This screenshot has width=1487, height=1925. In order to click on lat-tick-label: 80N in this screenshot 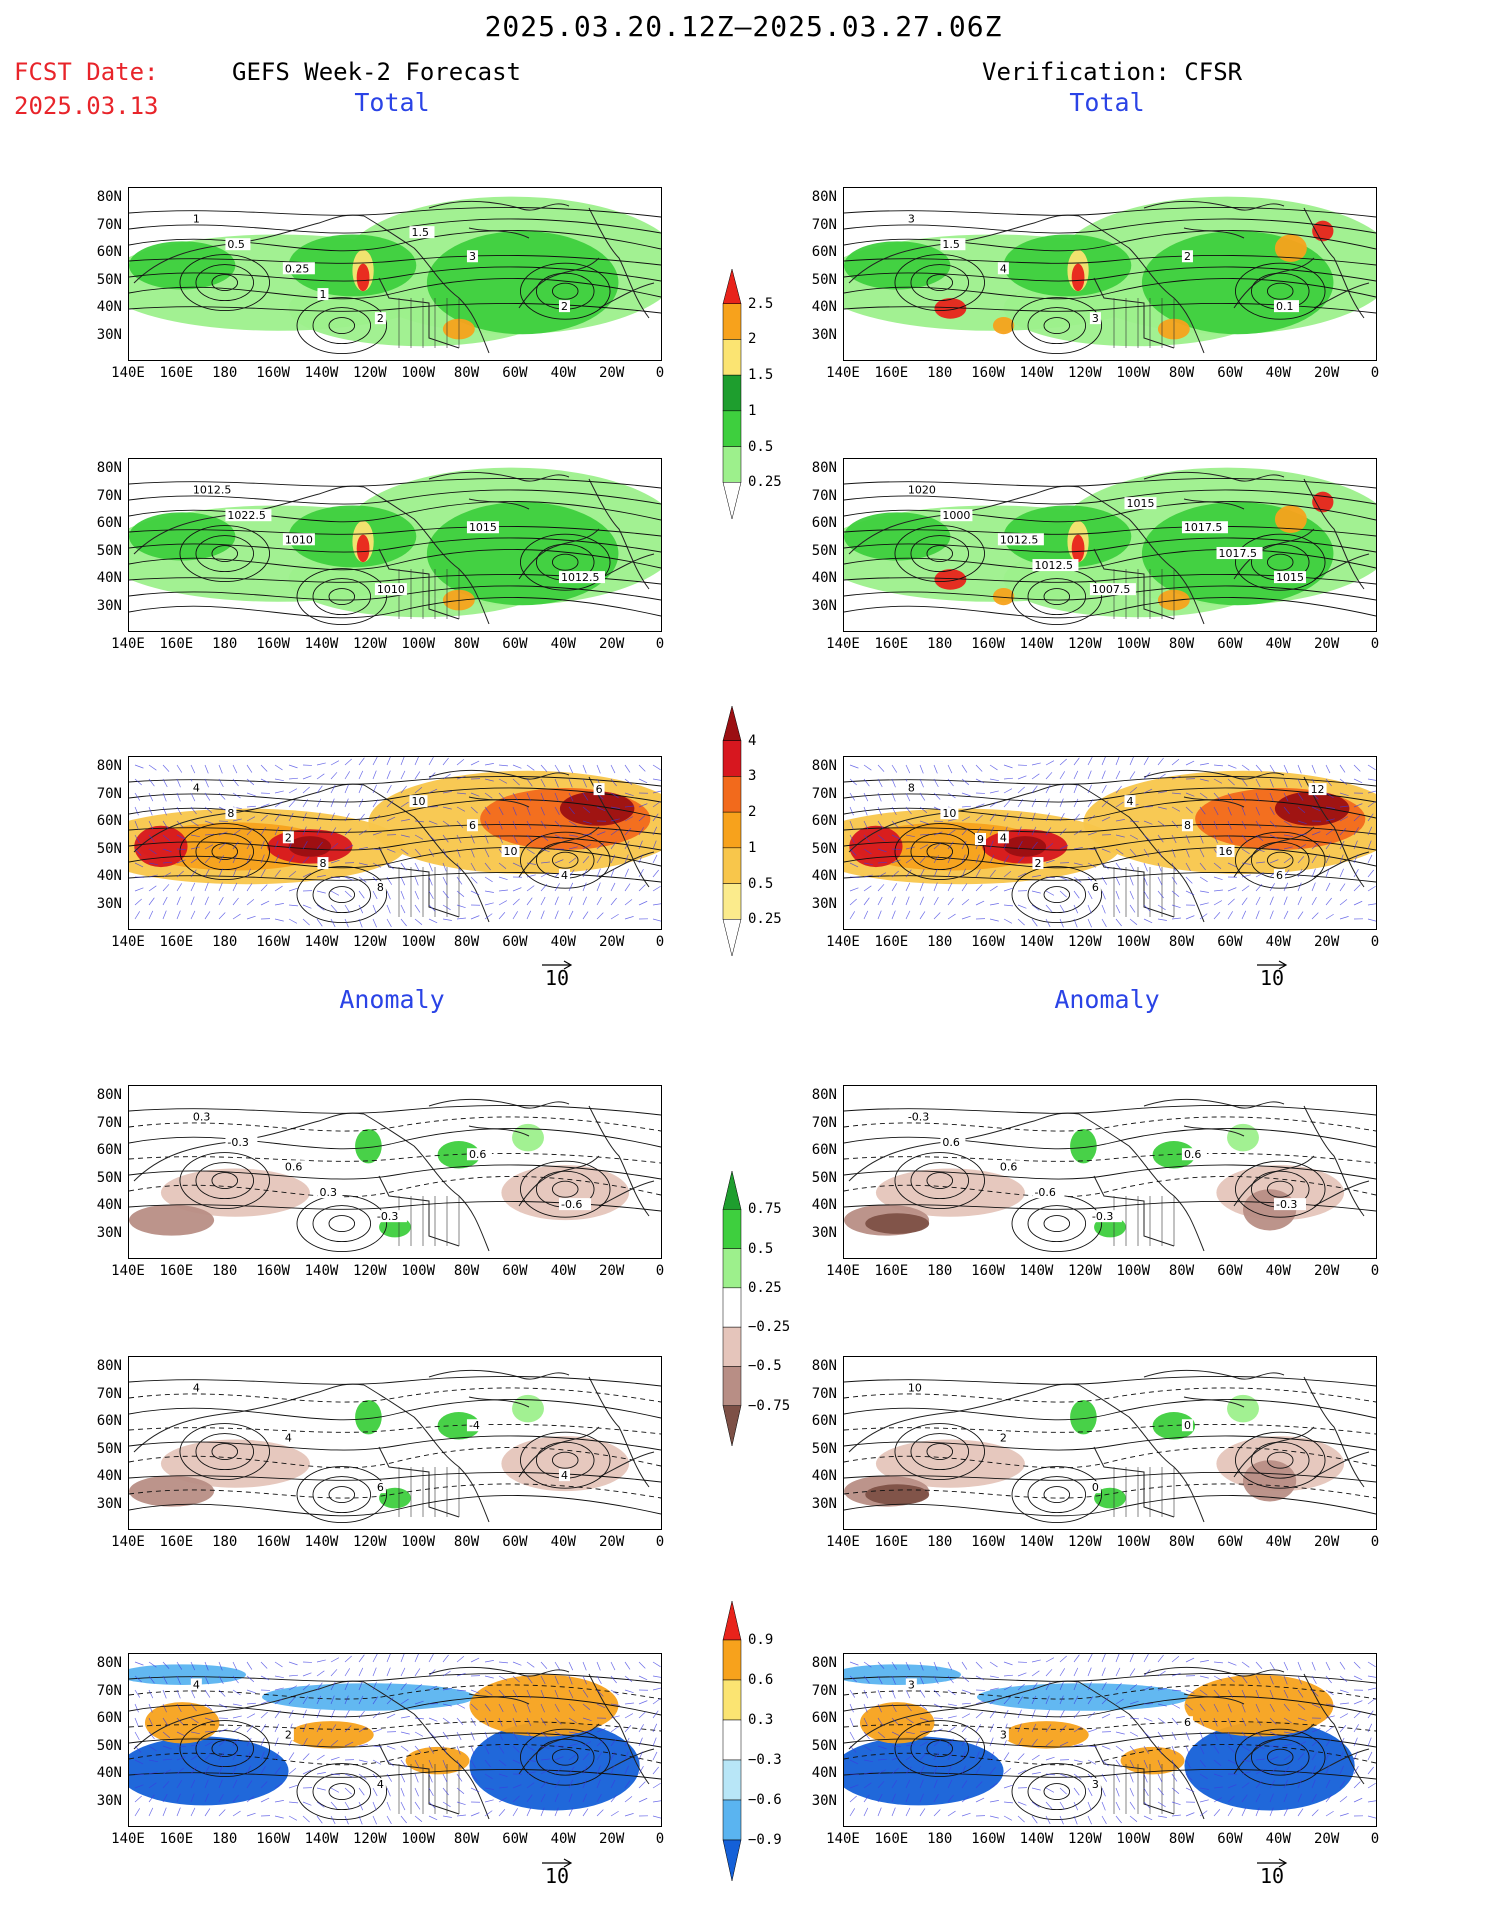, I will do `click(109, 468)`.